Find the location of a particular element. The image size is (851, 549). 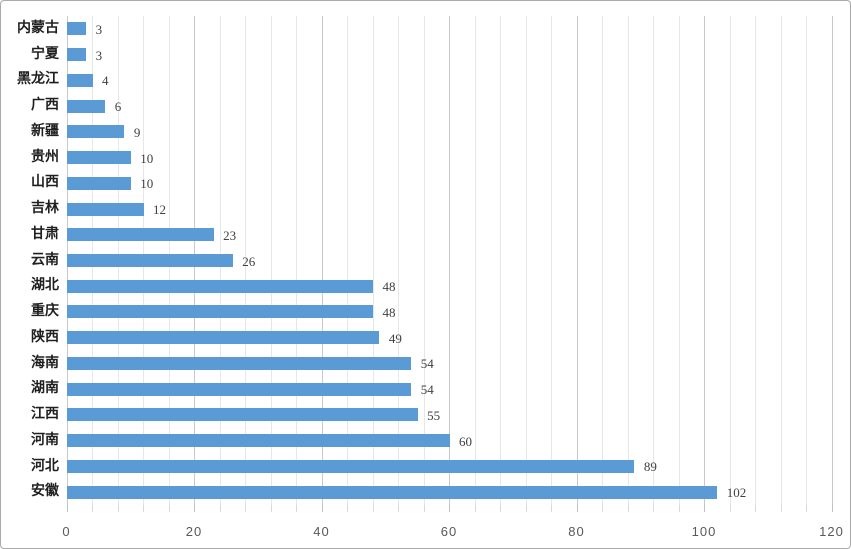

x-axis-tick-label: 120 is located at coordinates (831, 531).